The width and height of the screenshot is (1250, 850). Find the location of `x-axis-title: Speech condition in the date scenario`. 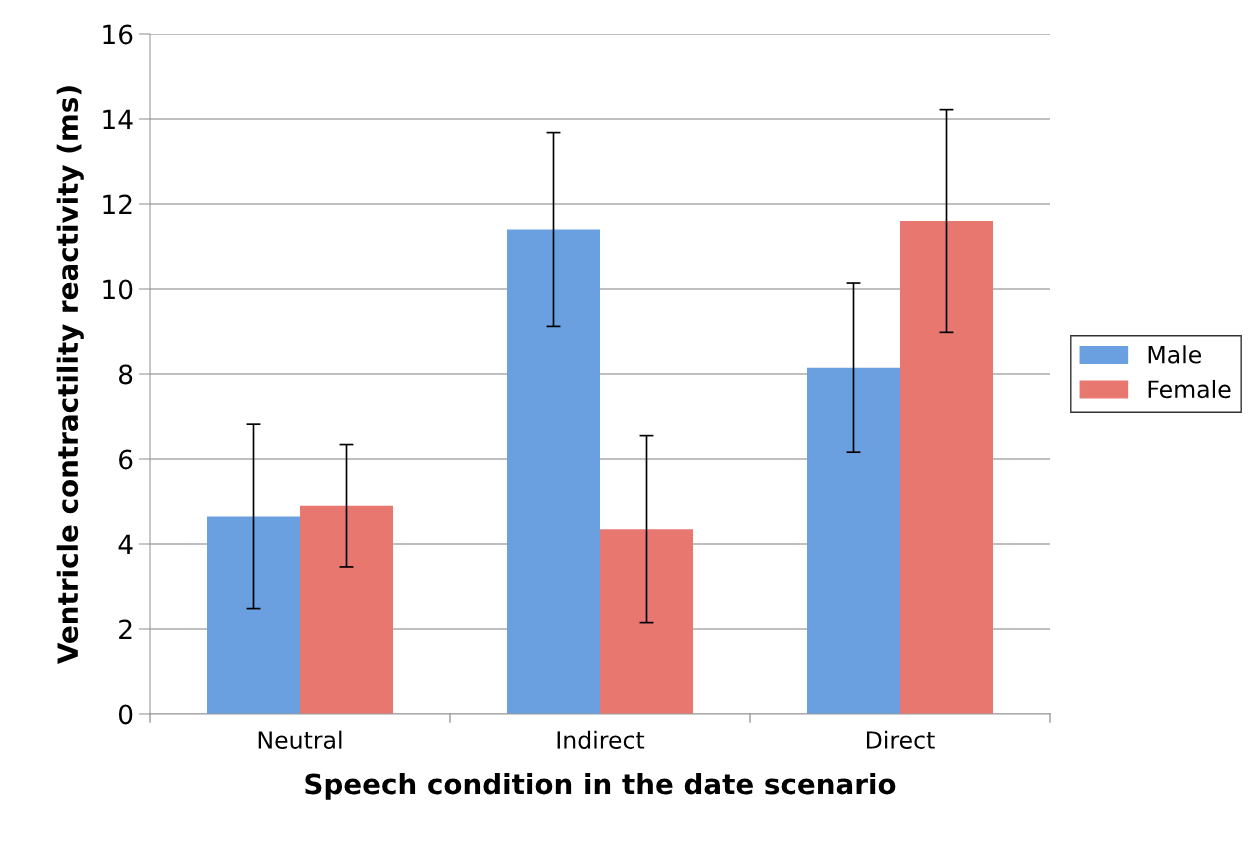

x-axis-title: Speech condition in the date scenario is located at coordinates (600, 786).